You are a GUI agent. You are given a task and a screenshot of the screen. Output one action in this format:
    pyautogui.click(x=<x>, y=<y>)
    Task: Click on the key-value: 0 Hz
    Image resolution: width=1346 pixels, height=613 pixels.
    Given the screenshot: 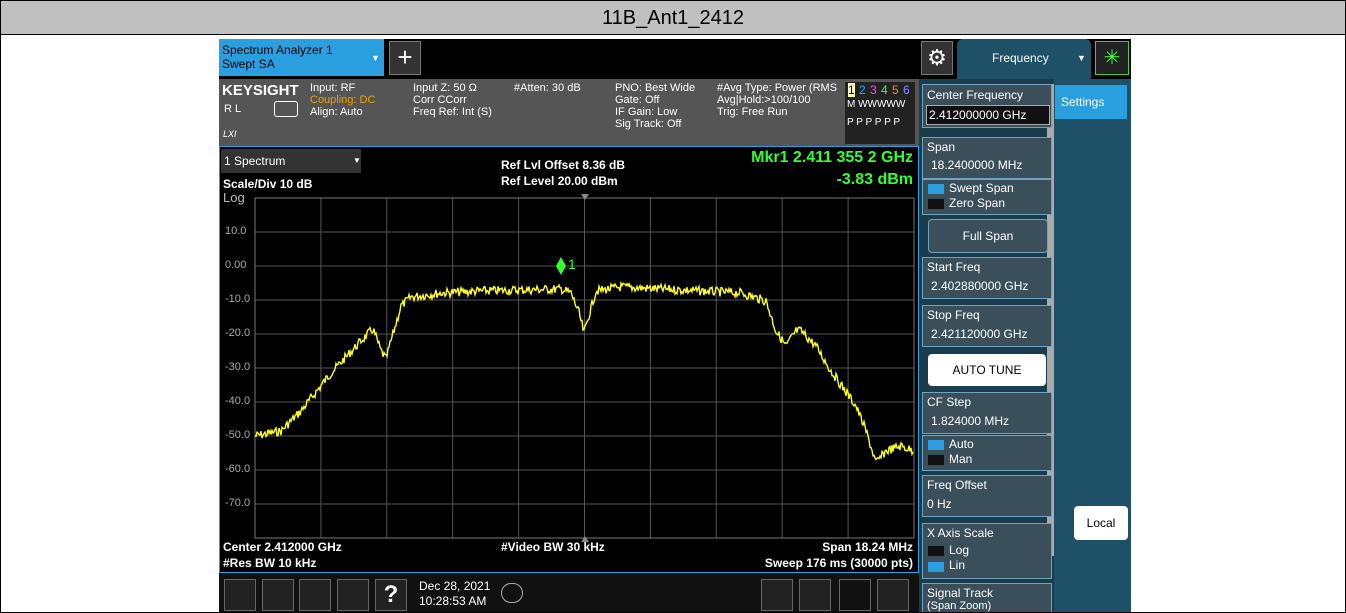 What is the action you would take?
    pyautogui.click(x=939, y=504)
    